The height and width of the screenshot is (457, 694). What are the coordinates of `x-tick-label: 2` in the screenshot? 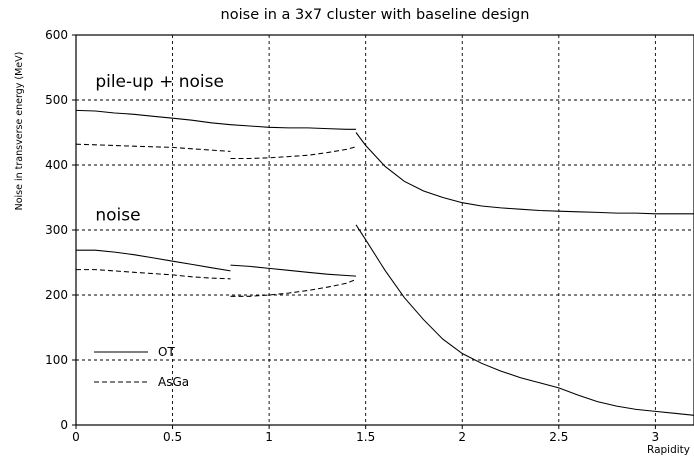 It's located at (462, 437).